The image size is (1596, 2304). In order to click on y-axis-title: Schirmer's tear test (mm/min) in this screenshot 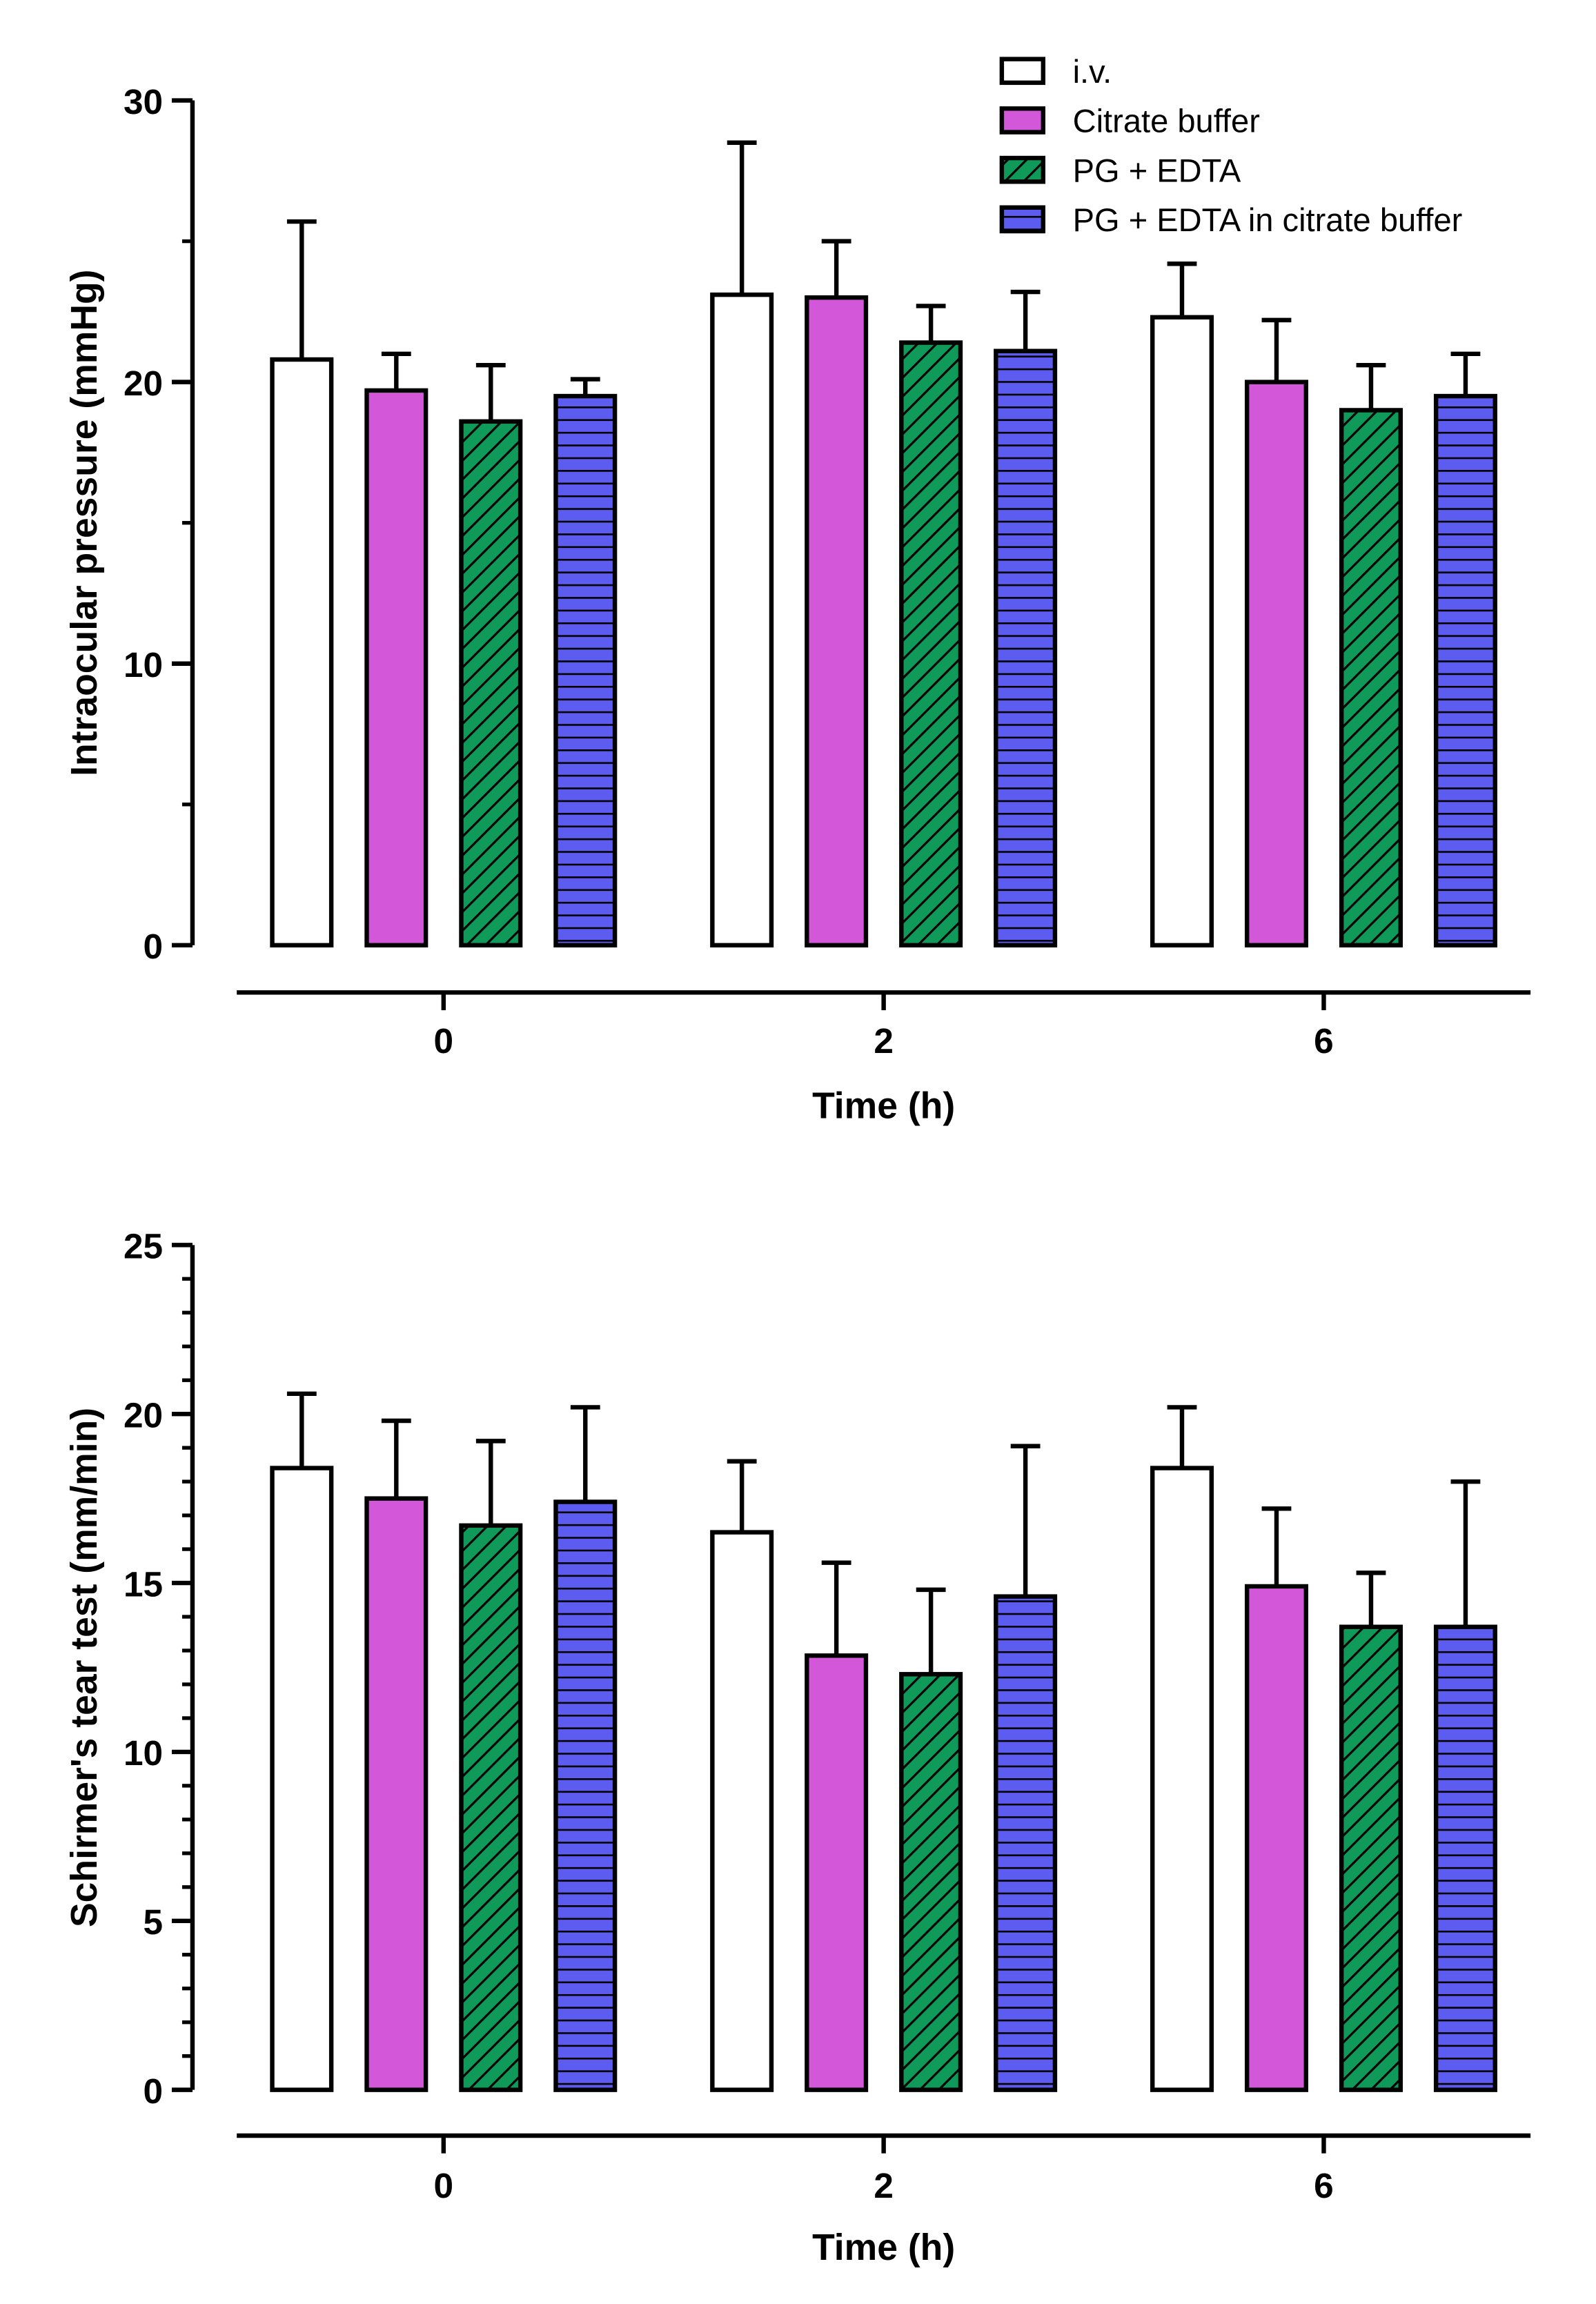, I will do `click(84, 1667)`.